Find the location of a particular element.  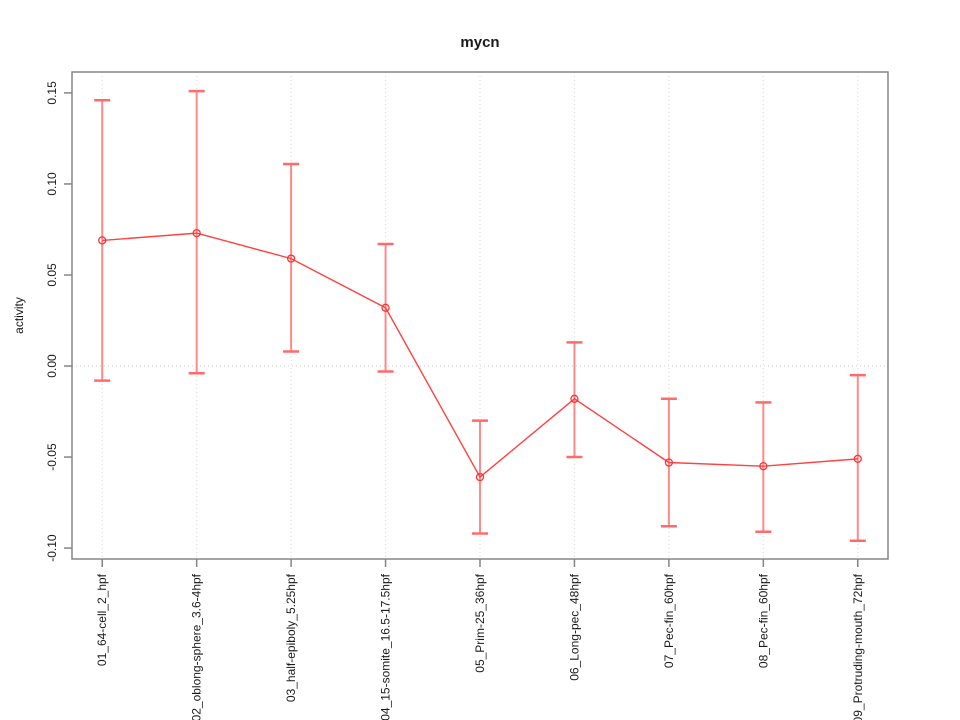

x-tick-label: 08_Pec-fin_60hpf is located at coordinates (763, 620).